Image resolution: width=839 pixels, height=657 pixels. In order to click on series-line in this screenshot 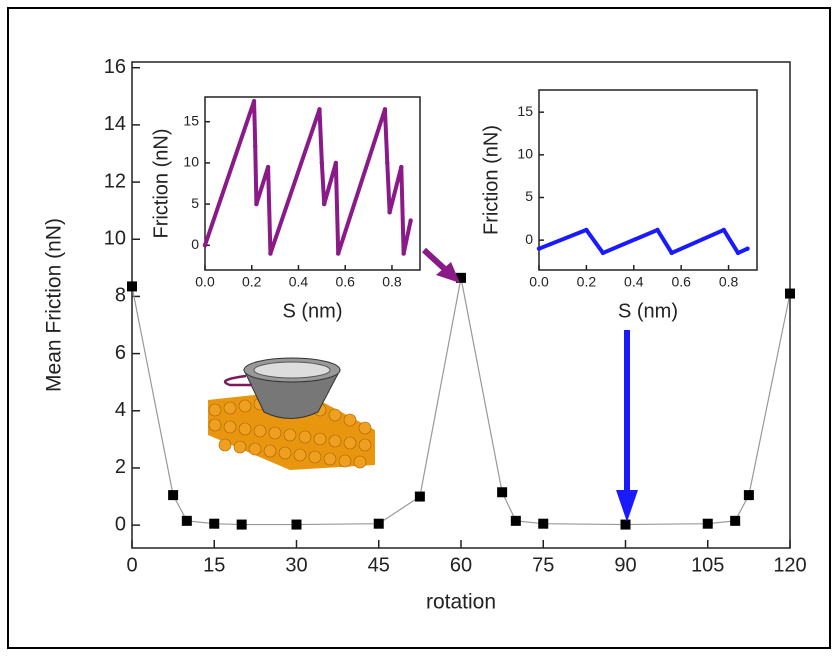, I will do `click(643, 241)`.